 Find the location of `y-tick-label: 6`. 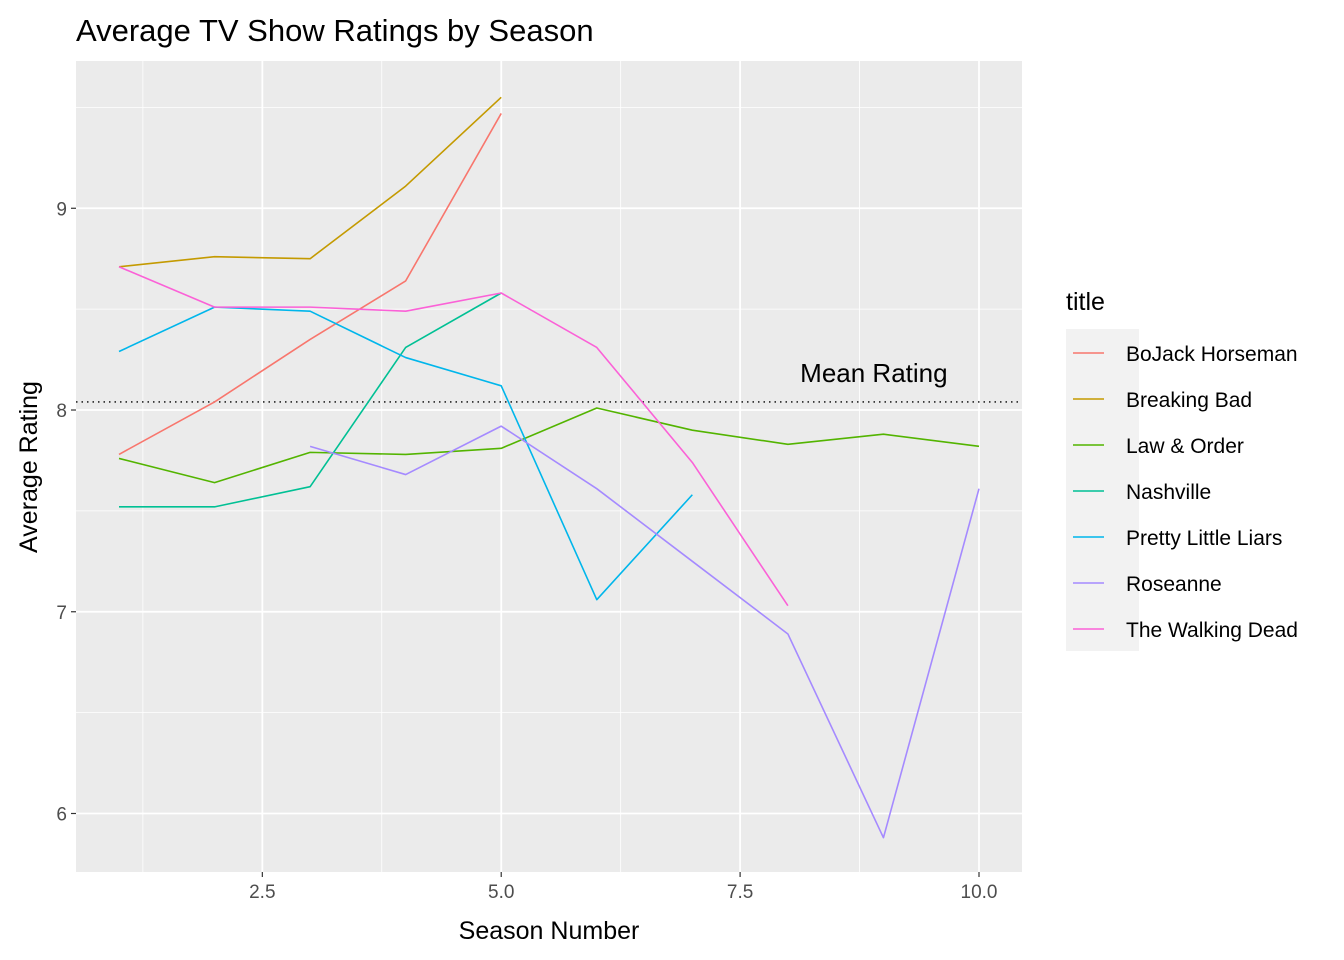

y-tick-label: 6 is located at coordinates (61, 814).